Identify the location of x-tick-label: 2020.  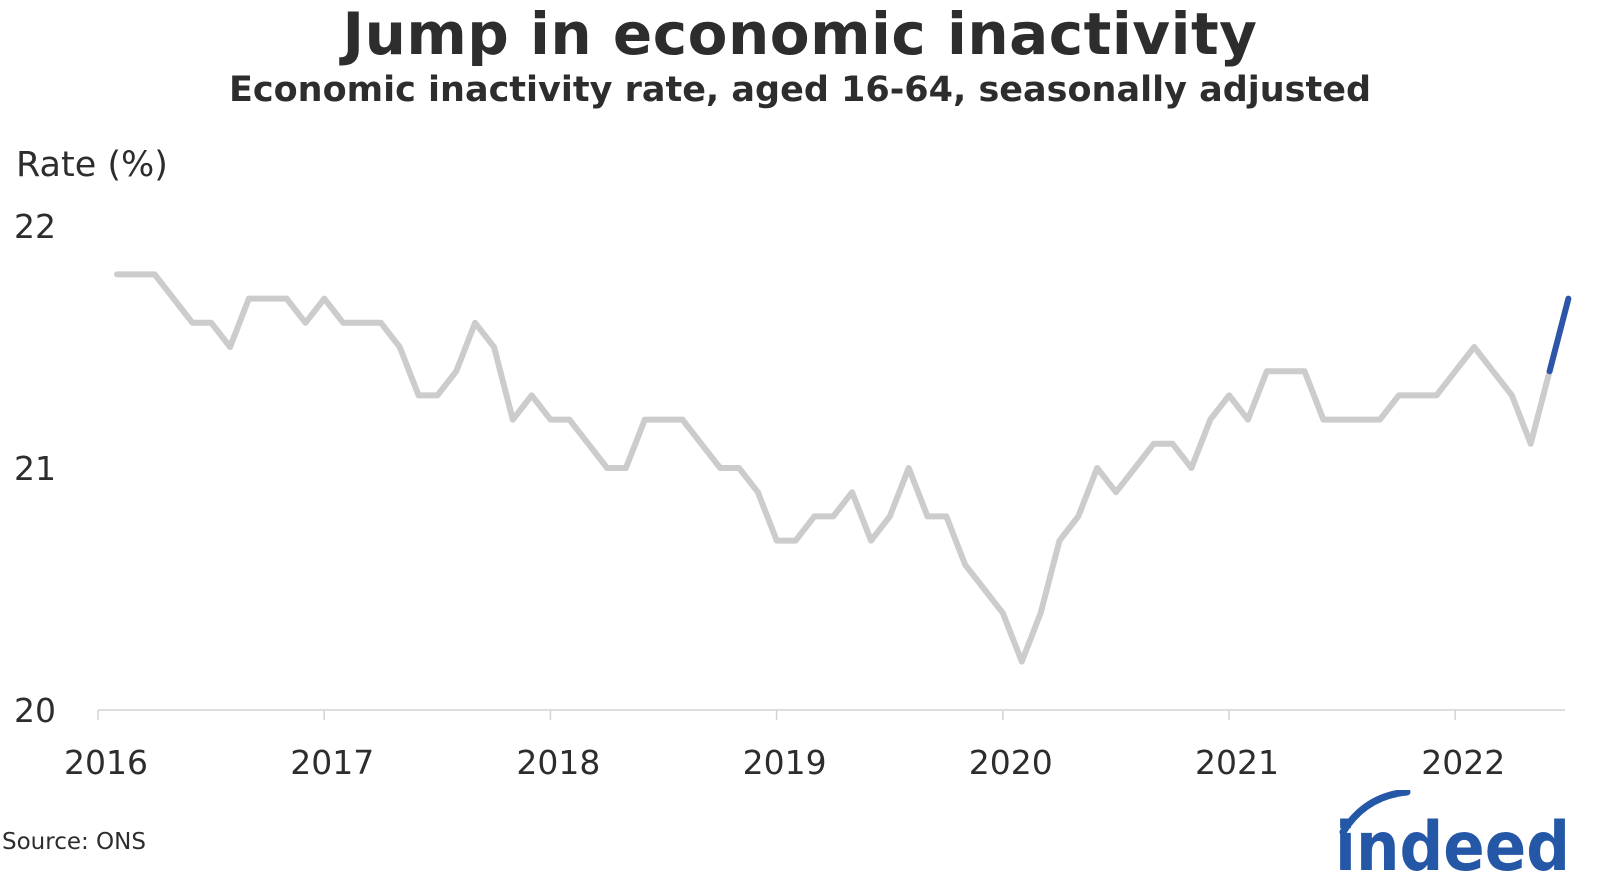
(1011, 762).